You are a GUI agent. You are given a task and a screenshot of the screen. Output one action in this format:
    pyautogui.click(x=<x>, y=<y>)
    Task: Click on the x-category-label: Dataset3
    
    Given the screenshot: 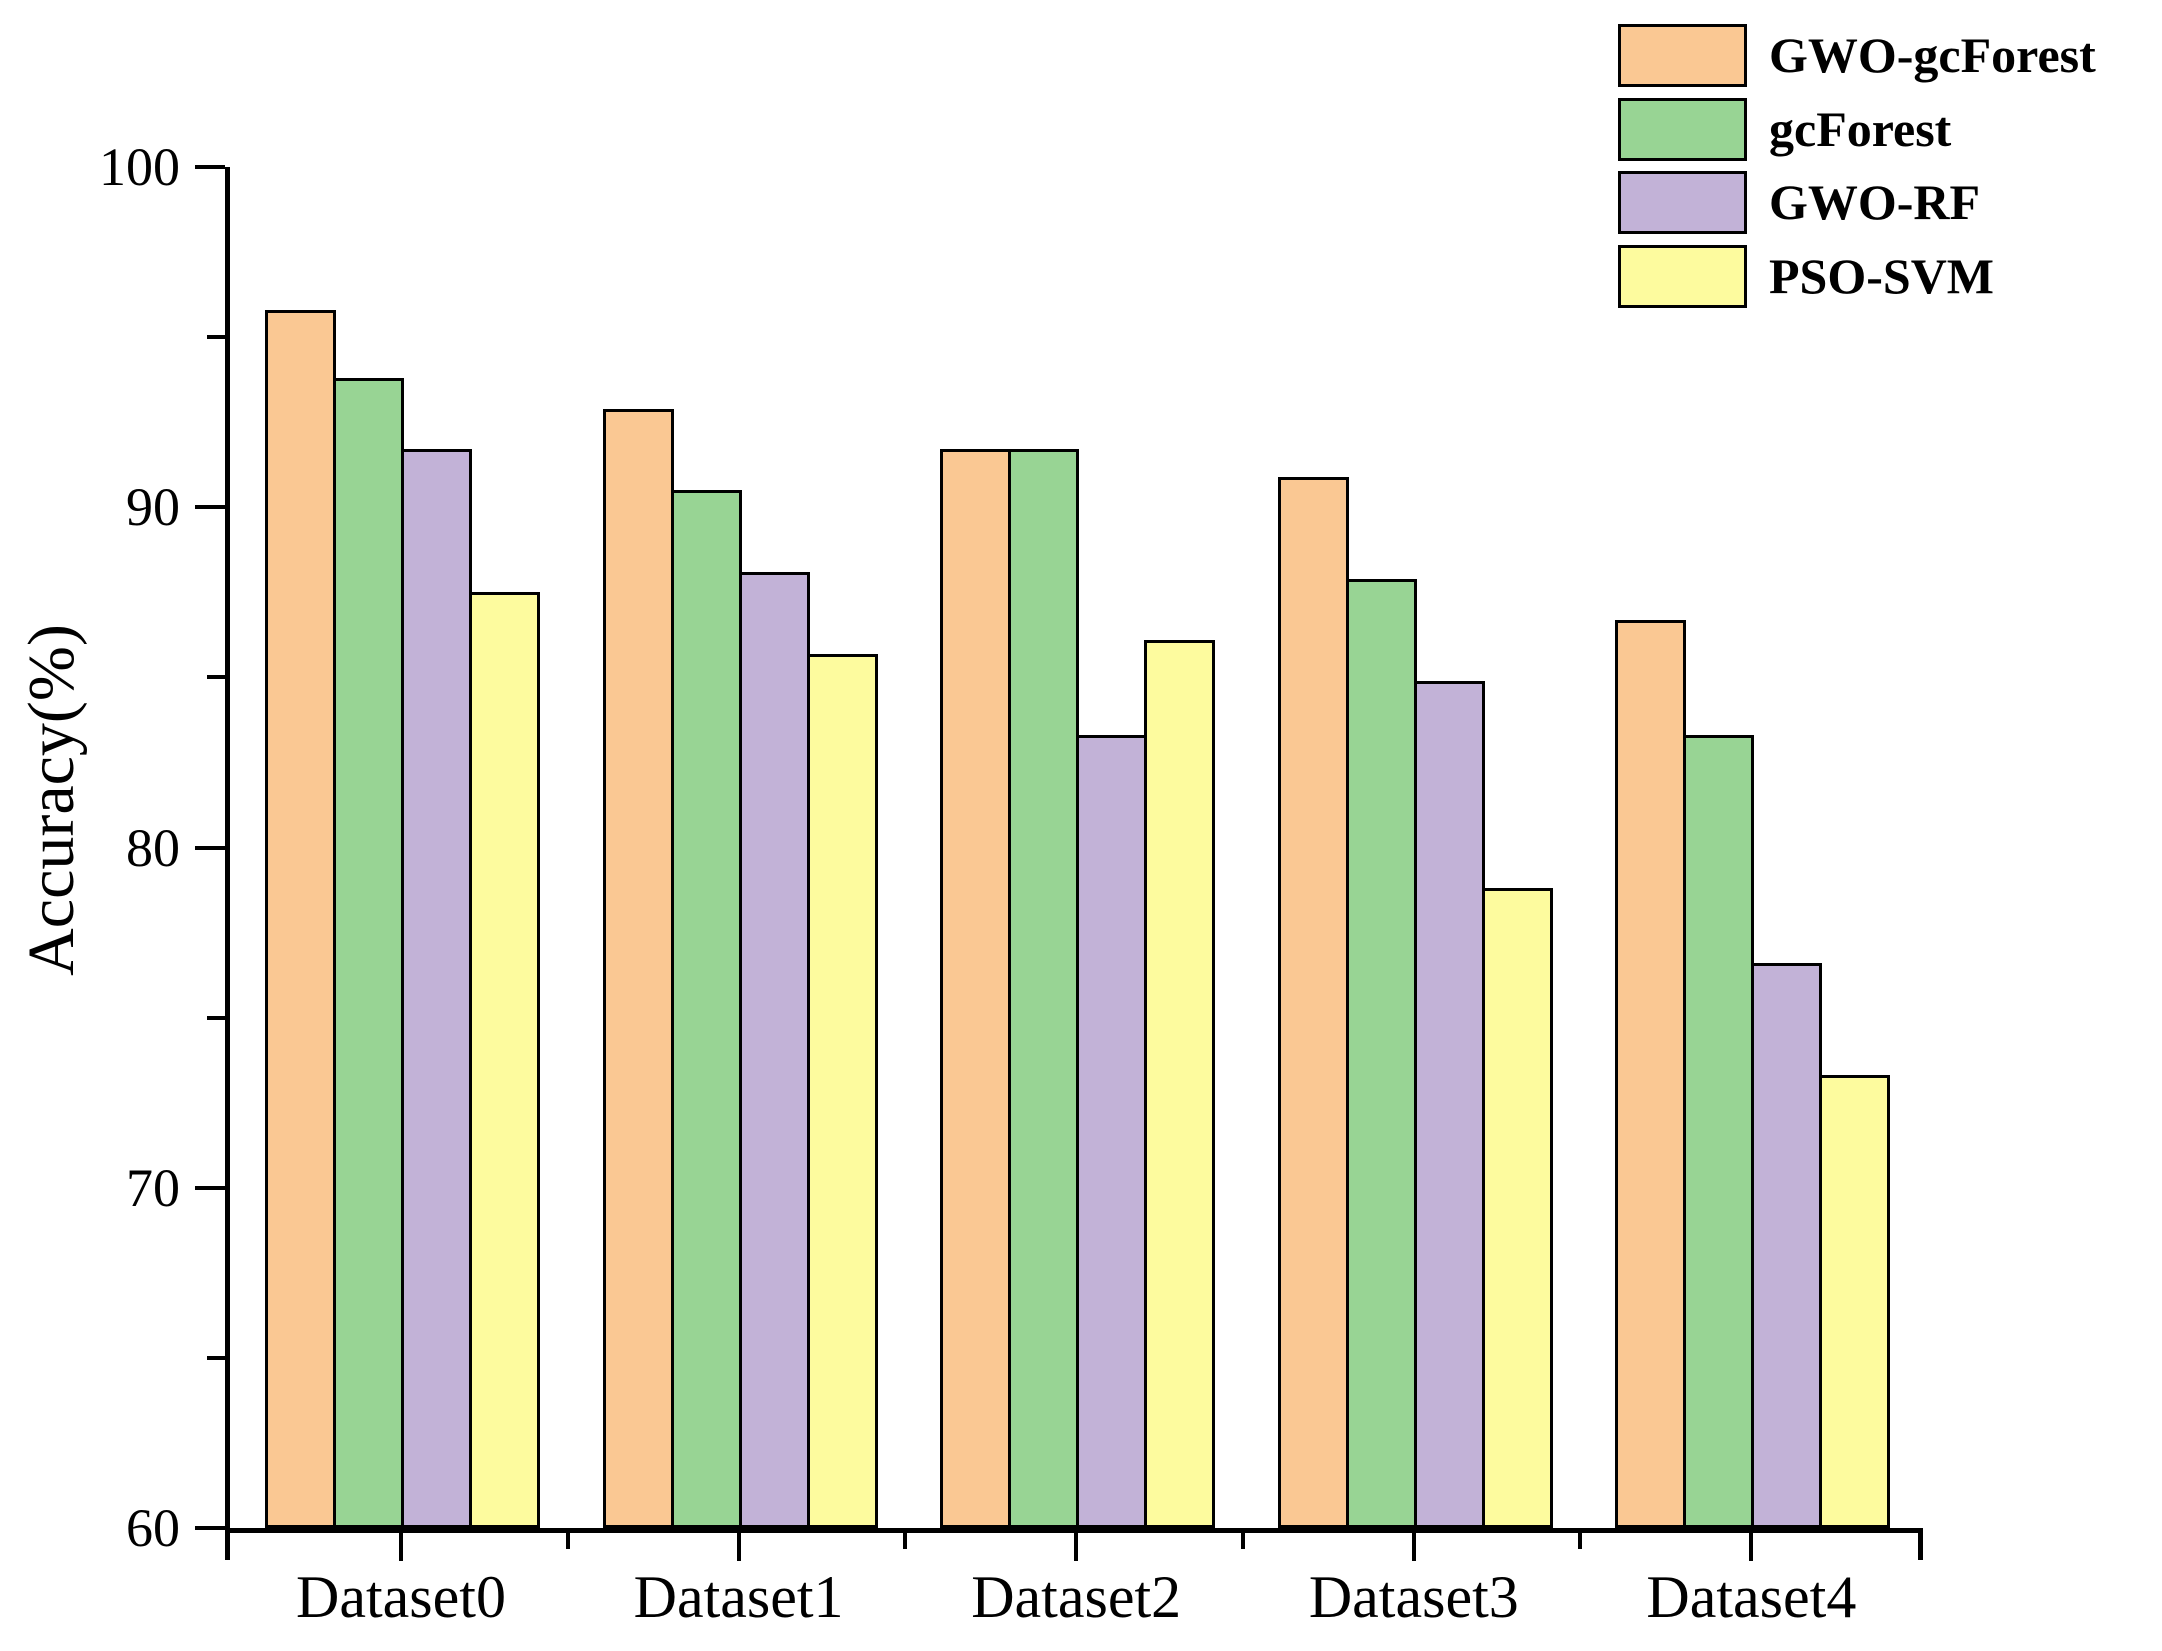 What is the action you would take?
    pyautogui.click(x=1413, y=1597)
    